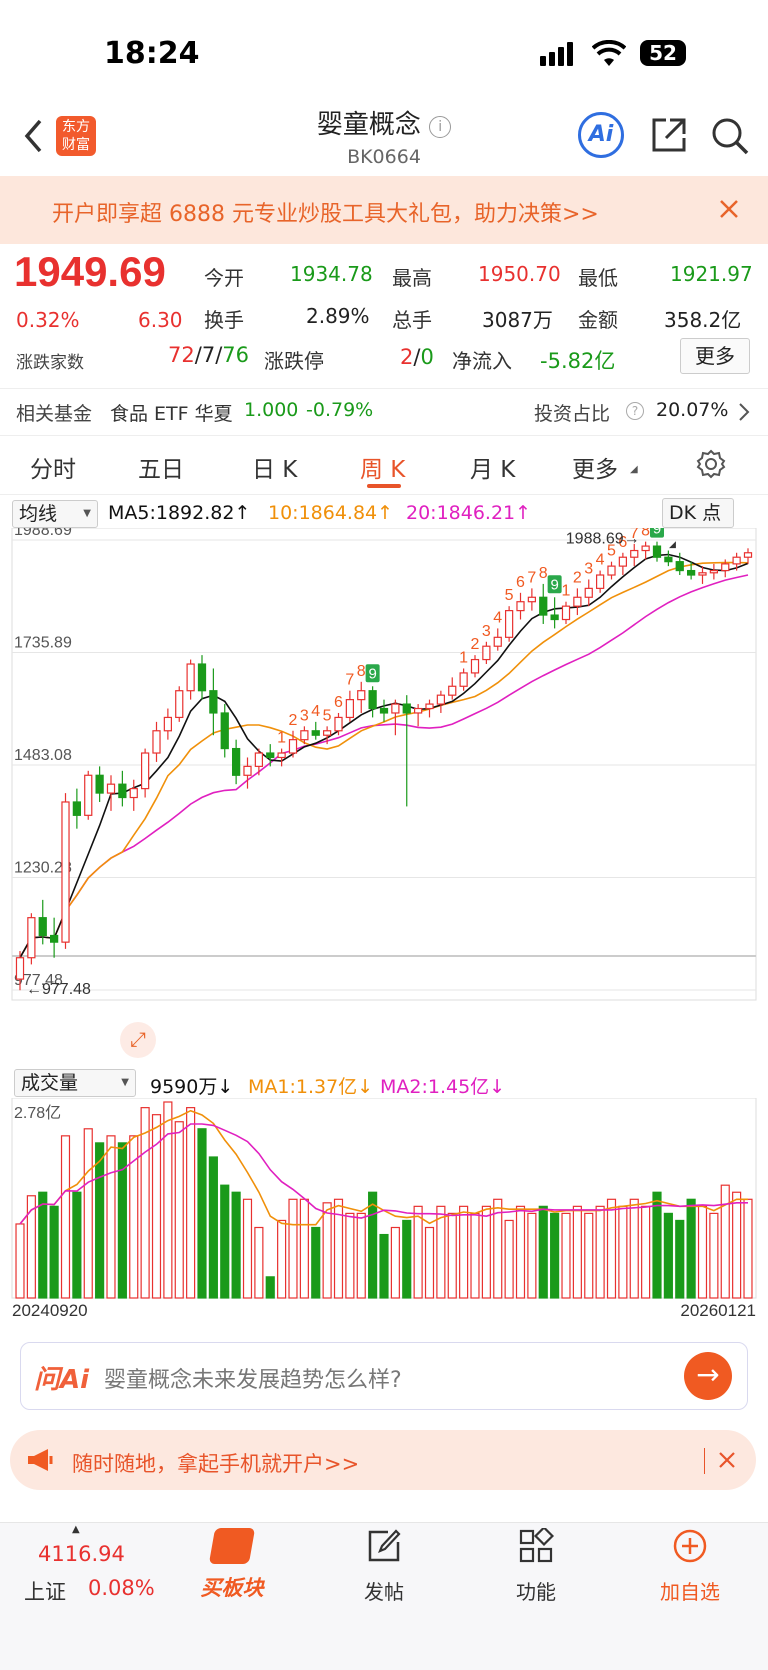 Image resolution: width=768 pixels, height=1670 pixels. I want to click on dk-select: DK 点 ◢, so click(698, 524).